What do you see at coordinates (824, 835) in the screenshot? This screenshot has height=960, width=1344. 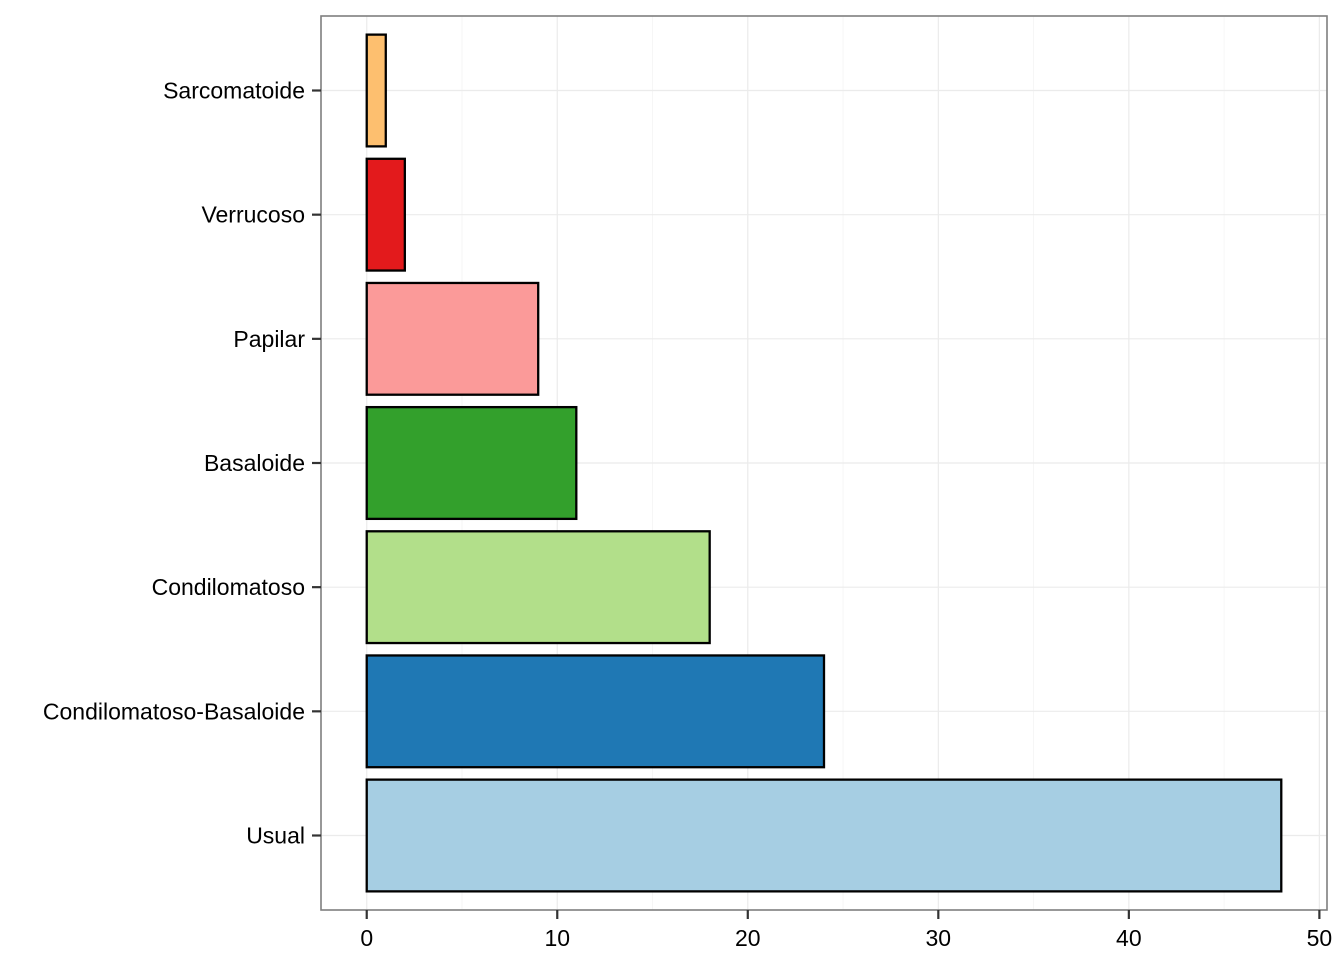 I see `bar-usual` at bounding box center [824, 835].